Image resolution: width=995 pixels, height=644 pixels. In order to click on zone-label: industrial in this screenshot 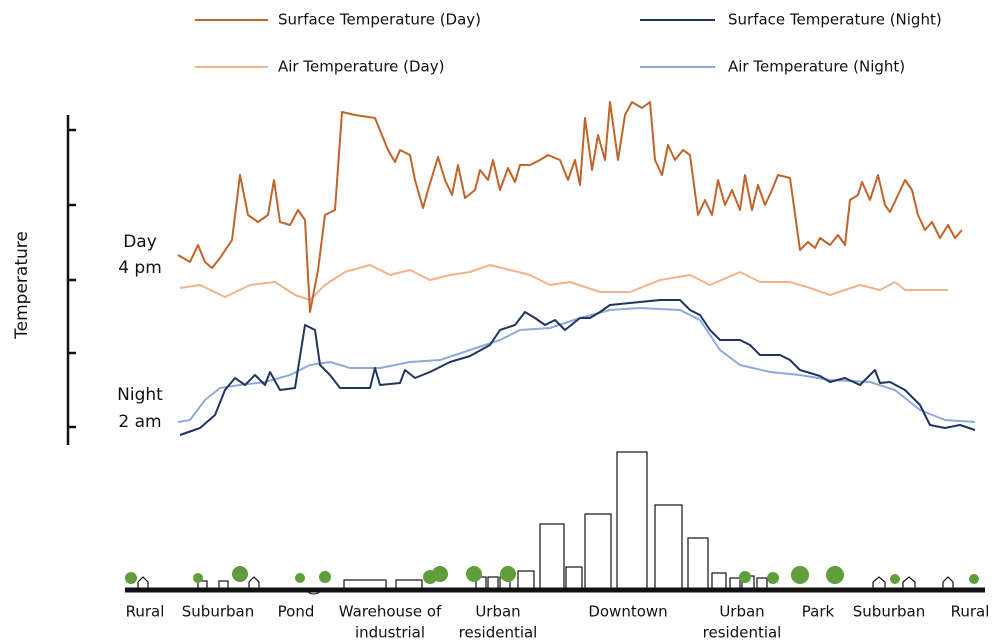, I will do `click(390, 633)`.